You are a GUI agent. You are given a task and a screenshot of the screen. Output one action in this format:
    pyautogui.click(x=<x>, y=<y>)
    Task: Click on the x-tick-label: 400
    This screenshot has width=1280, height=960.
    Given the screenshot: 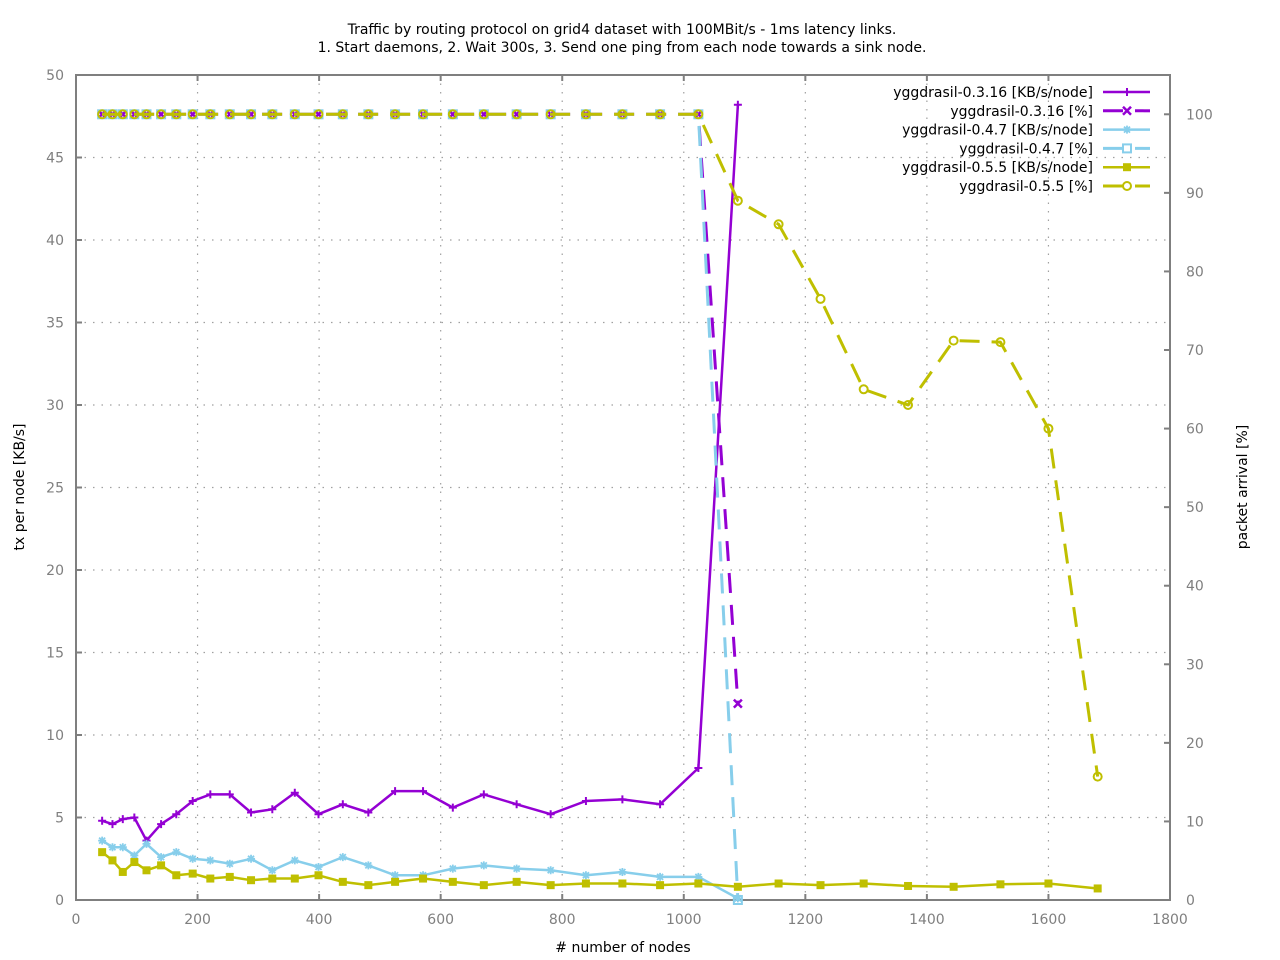 What is the action you would take?
    pyautogui.click(x=319, y=920)
    